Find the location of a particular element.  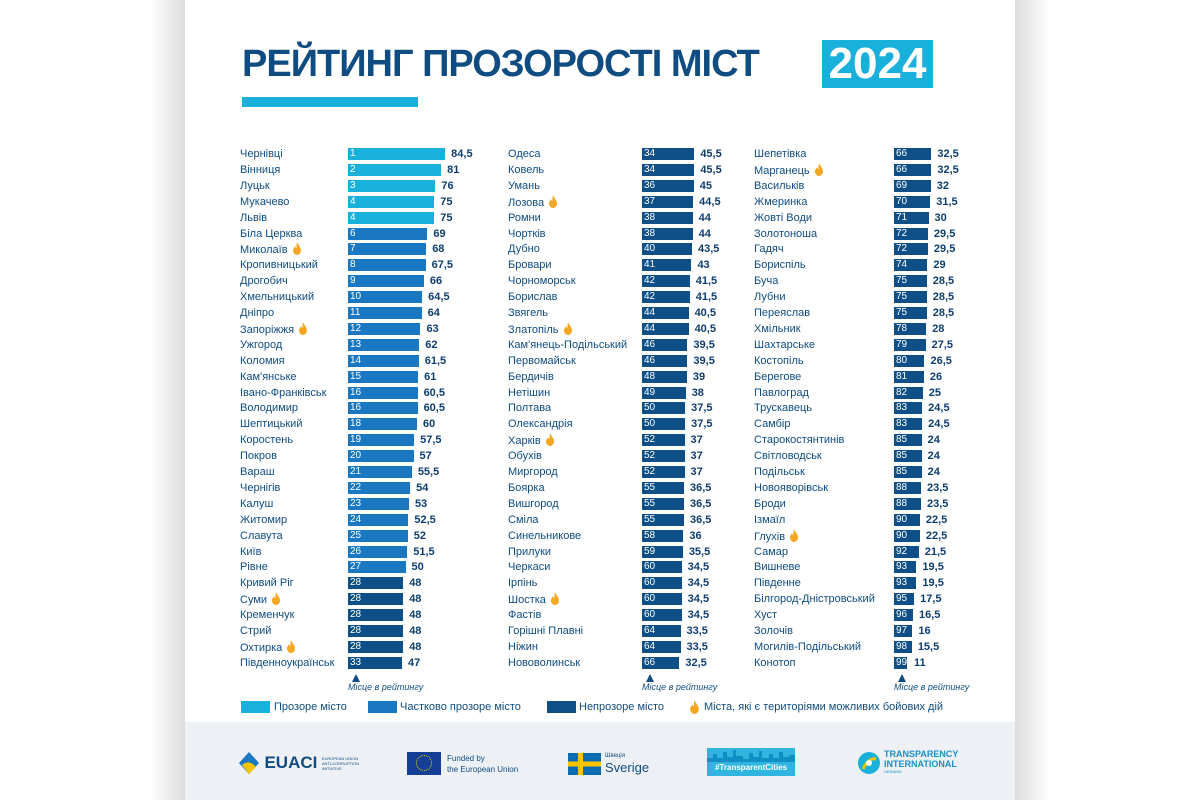

transparent-cities-logo: #TransparentCities is located at coordinates (751, 762).